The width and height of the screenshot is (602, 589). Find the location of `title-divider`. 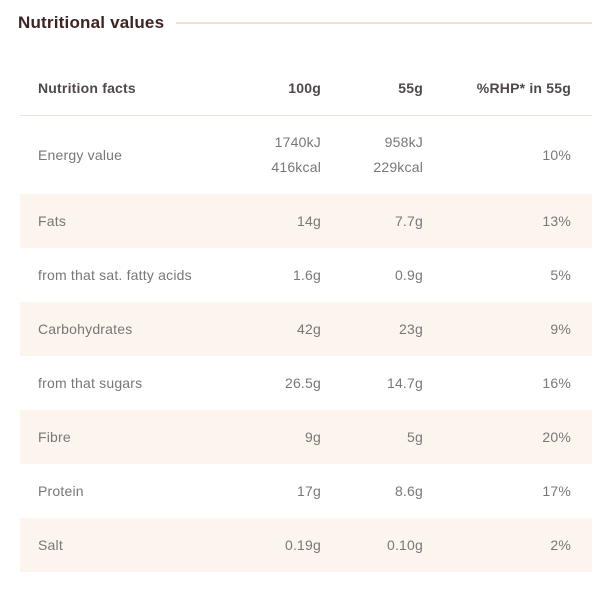

title-divider is located at coordinates (384, 23).